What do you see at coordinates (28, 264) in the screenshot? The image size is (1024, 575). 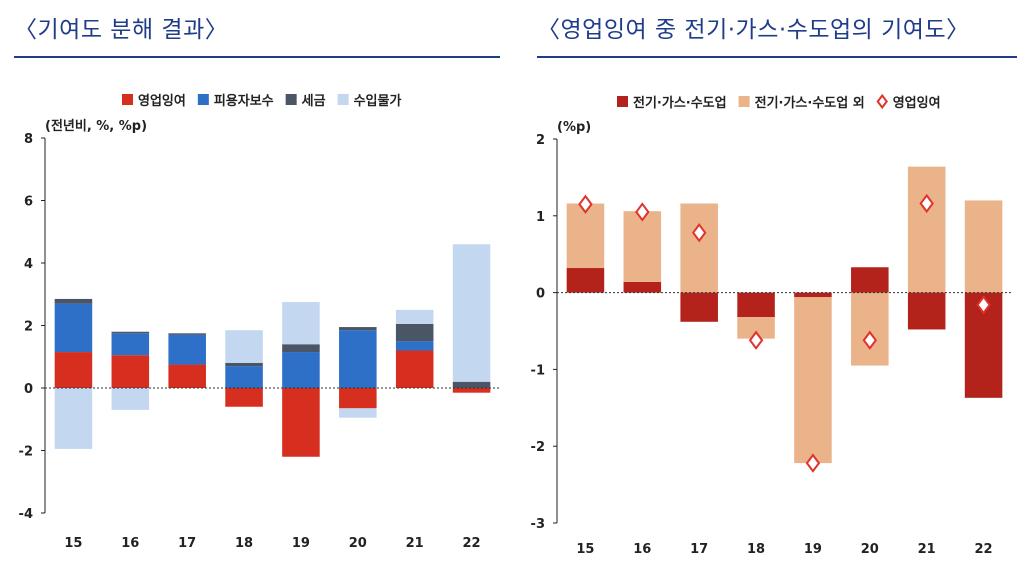 I see `y-tick-label: 4` at bounding box center [28, 264].